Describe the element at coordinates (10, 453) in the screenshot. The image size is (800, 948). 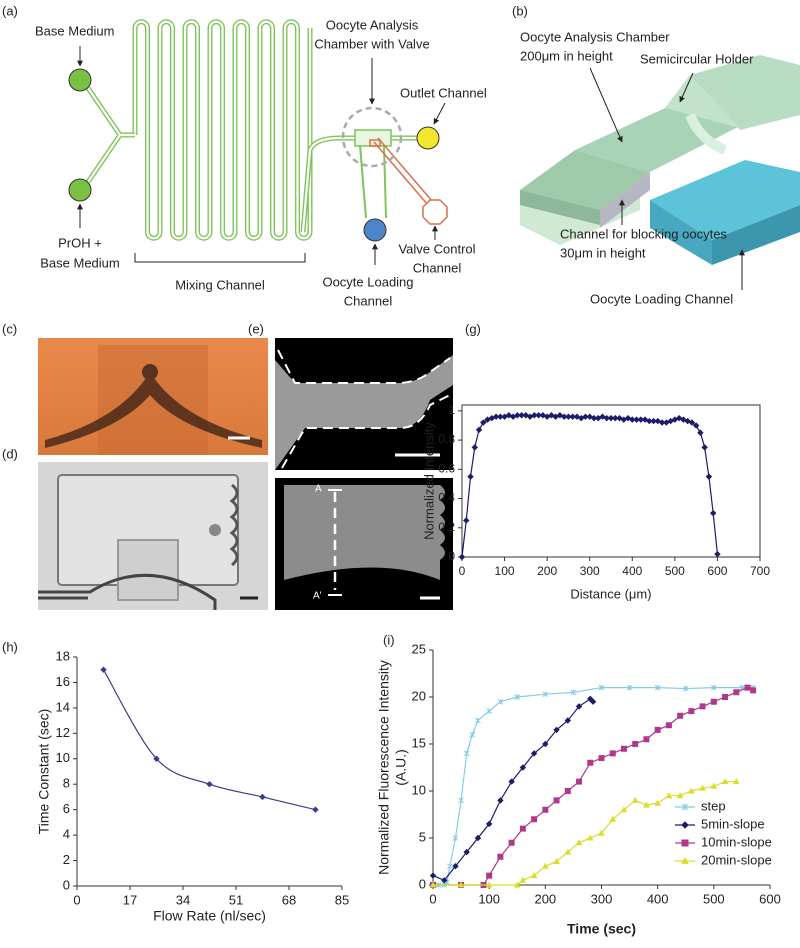
I see `panel-label: (d)` at that location.